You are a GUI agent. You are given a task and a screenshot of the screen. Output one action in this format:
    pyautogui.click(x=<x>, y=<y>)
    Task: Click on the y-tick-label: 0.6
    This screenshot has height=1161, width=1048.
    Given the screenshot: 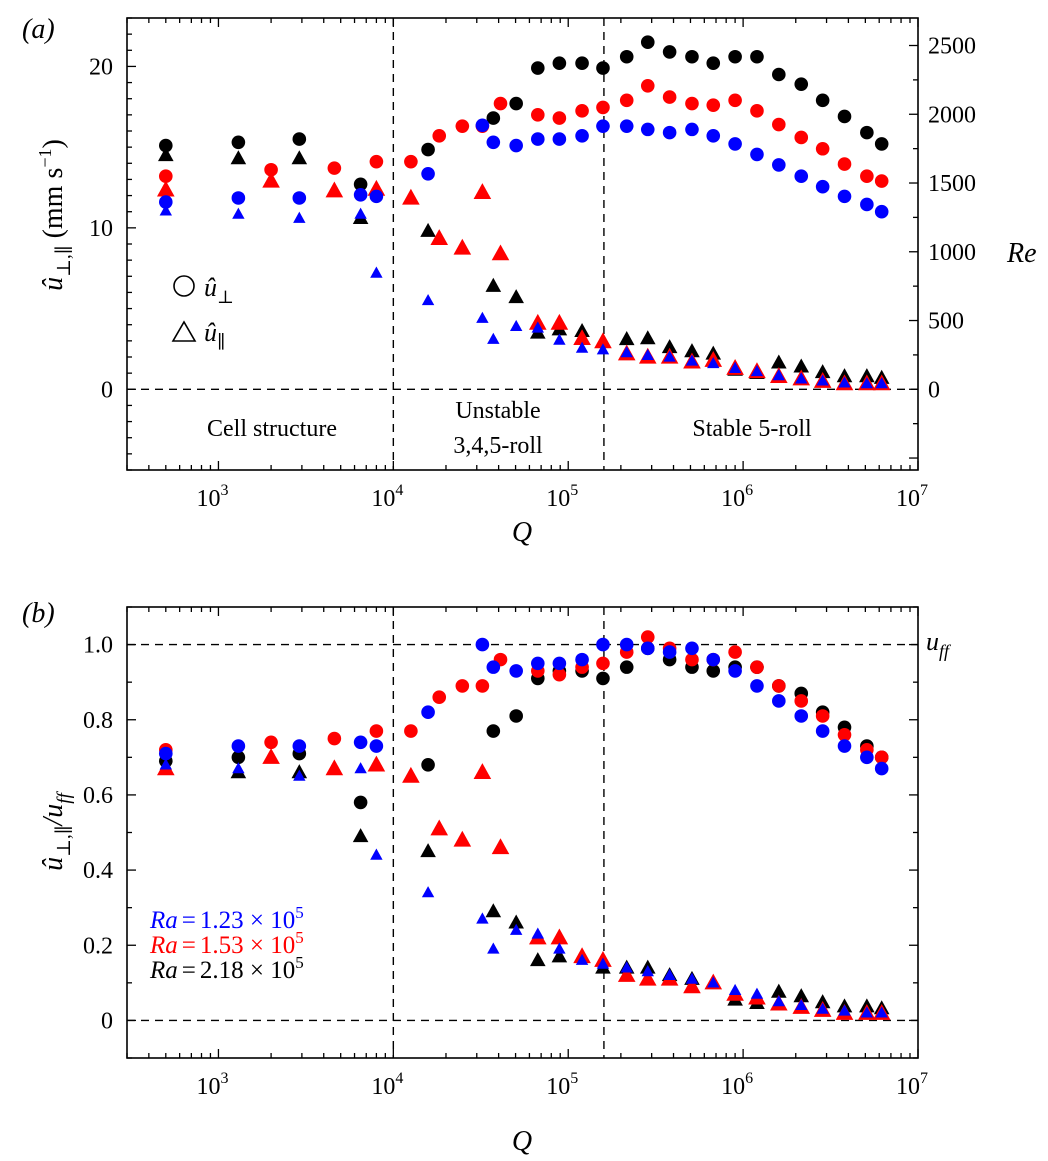 What is the action you would take?
    pyautogui.click(x=98, y=796)
    